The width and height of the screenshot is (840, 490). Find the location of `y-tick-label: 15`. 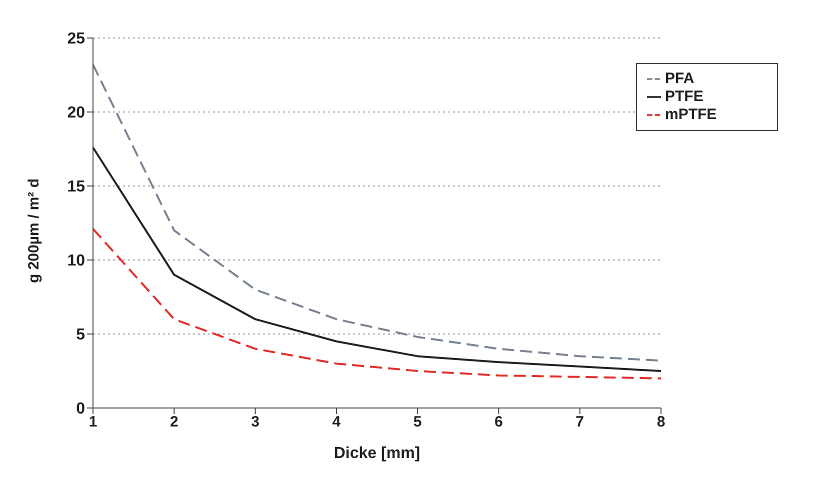

y-tick-label: 15 is located at coordinates (76, 187).